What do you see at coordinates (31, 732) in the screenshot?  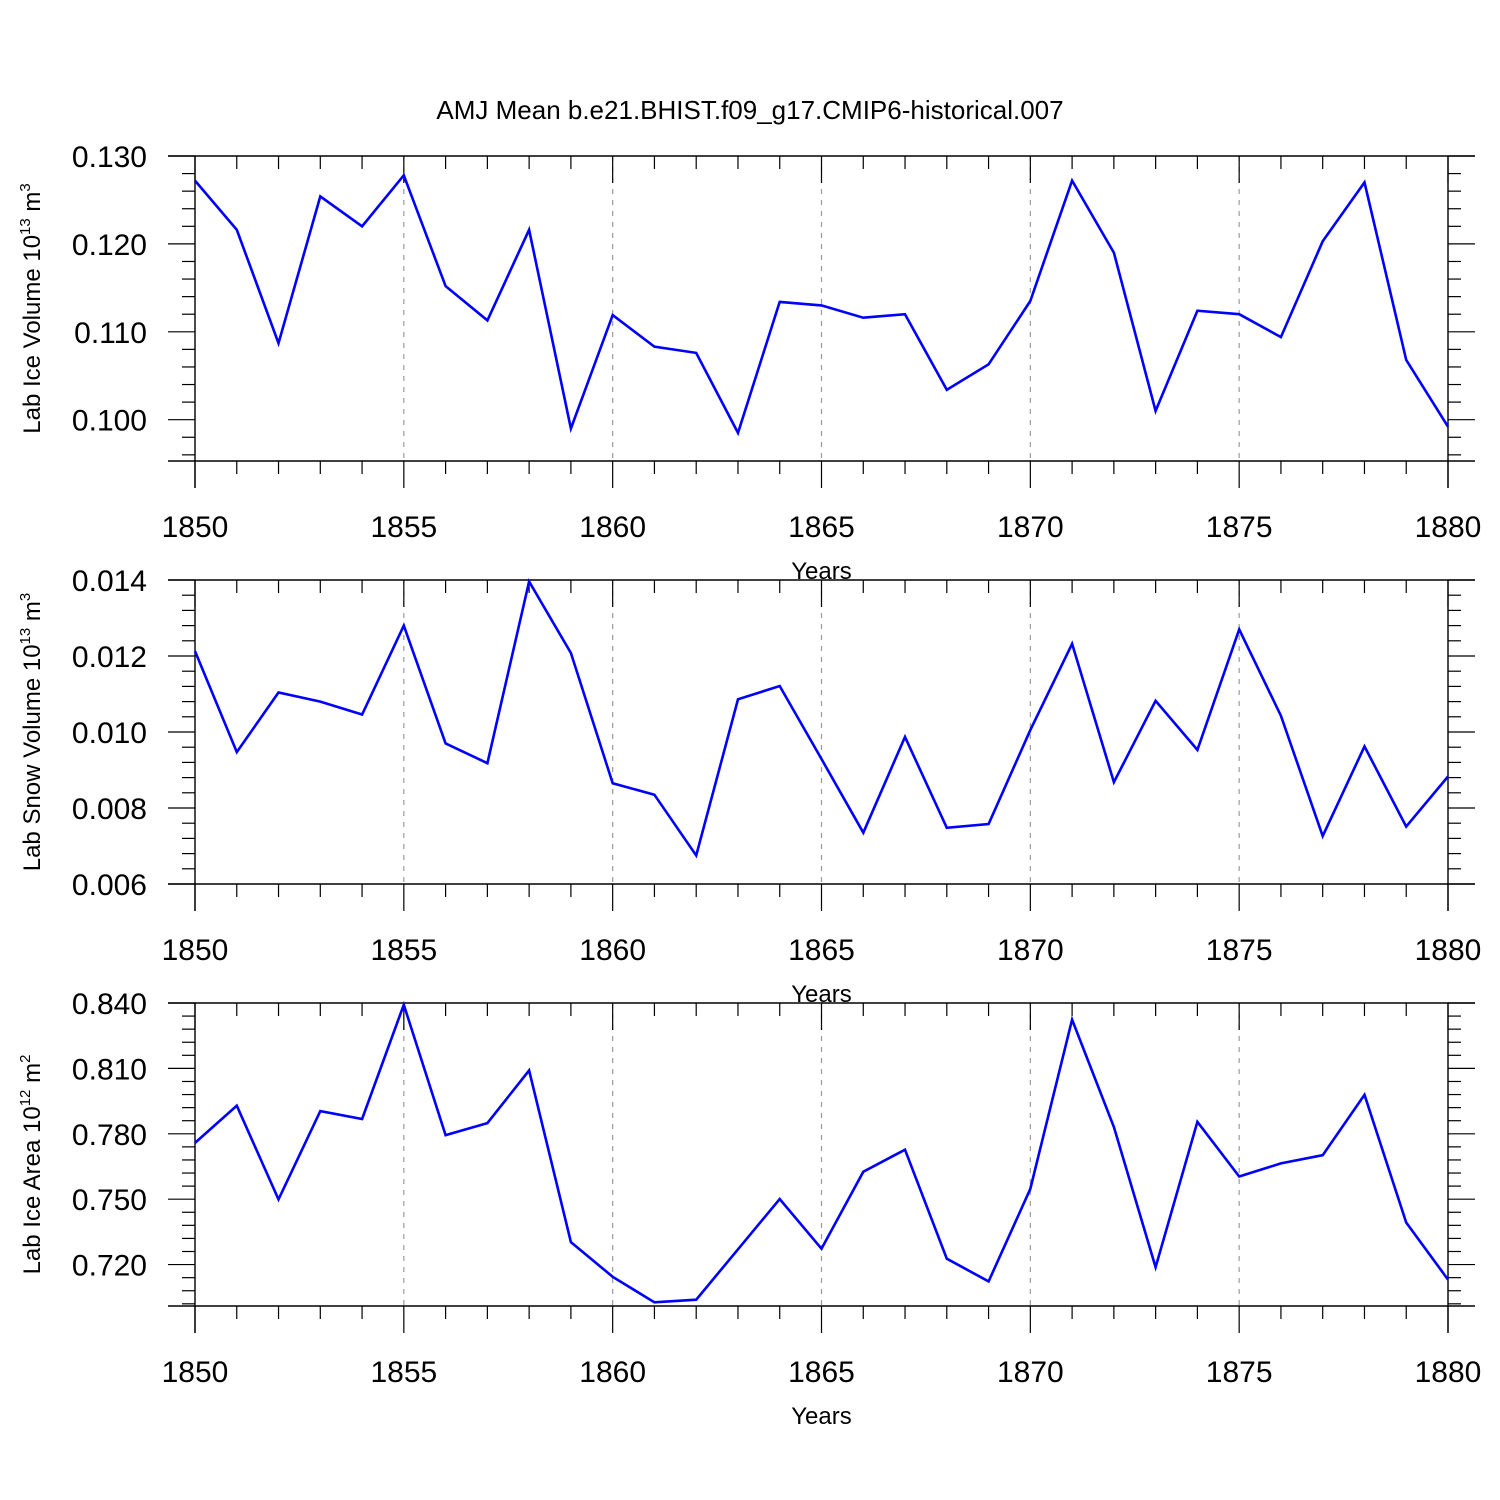 I see `y-axis-label: Lab Snow Volume 1013 m3` at bounding box center [31, 732].